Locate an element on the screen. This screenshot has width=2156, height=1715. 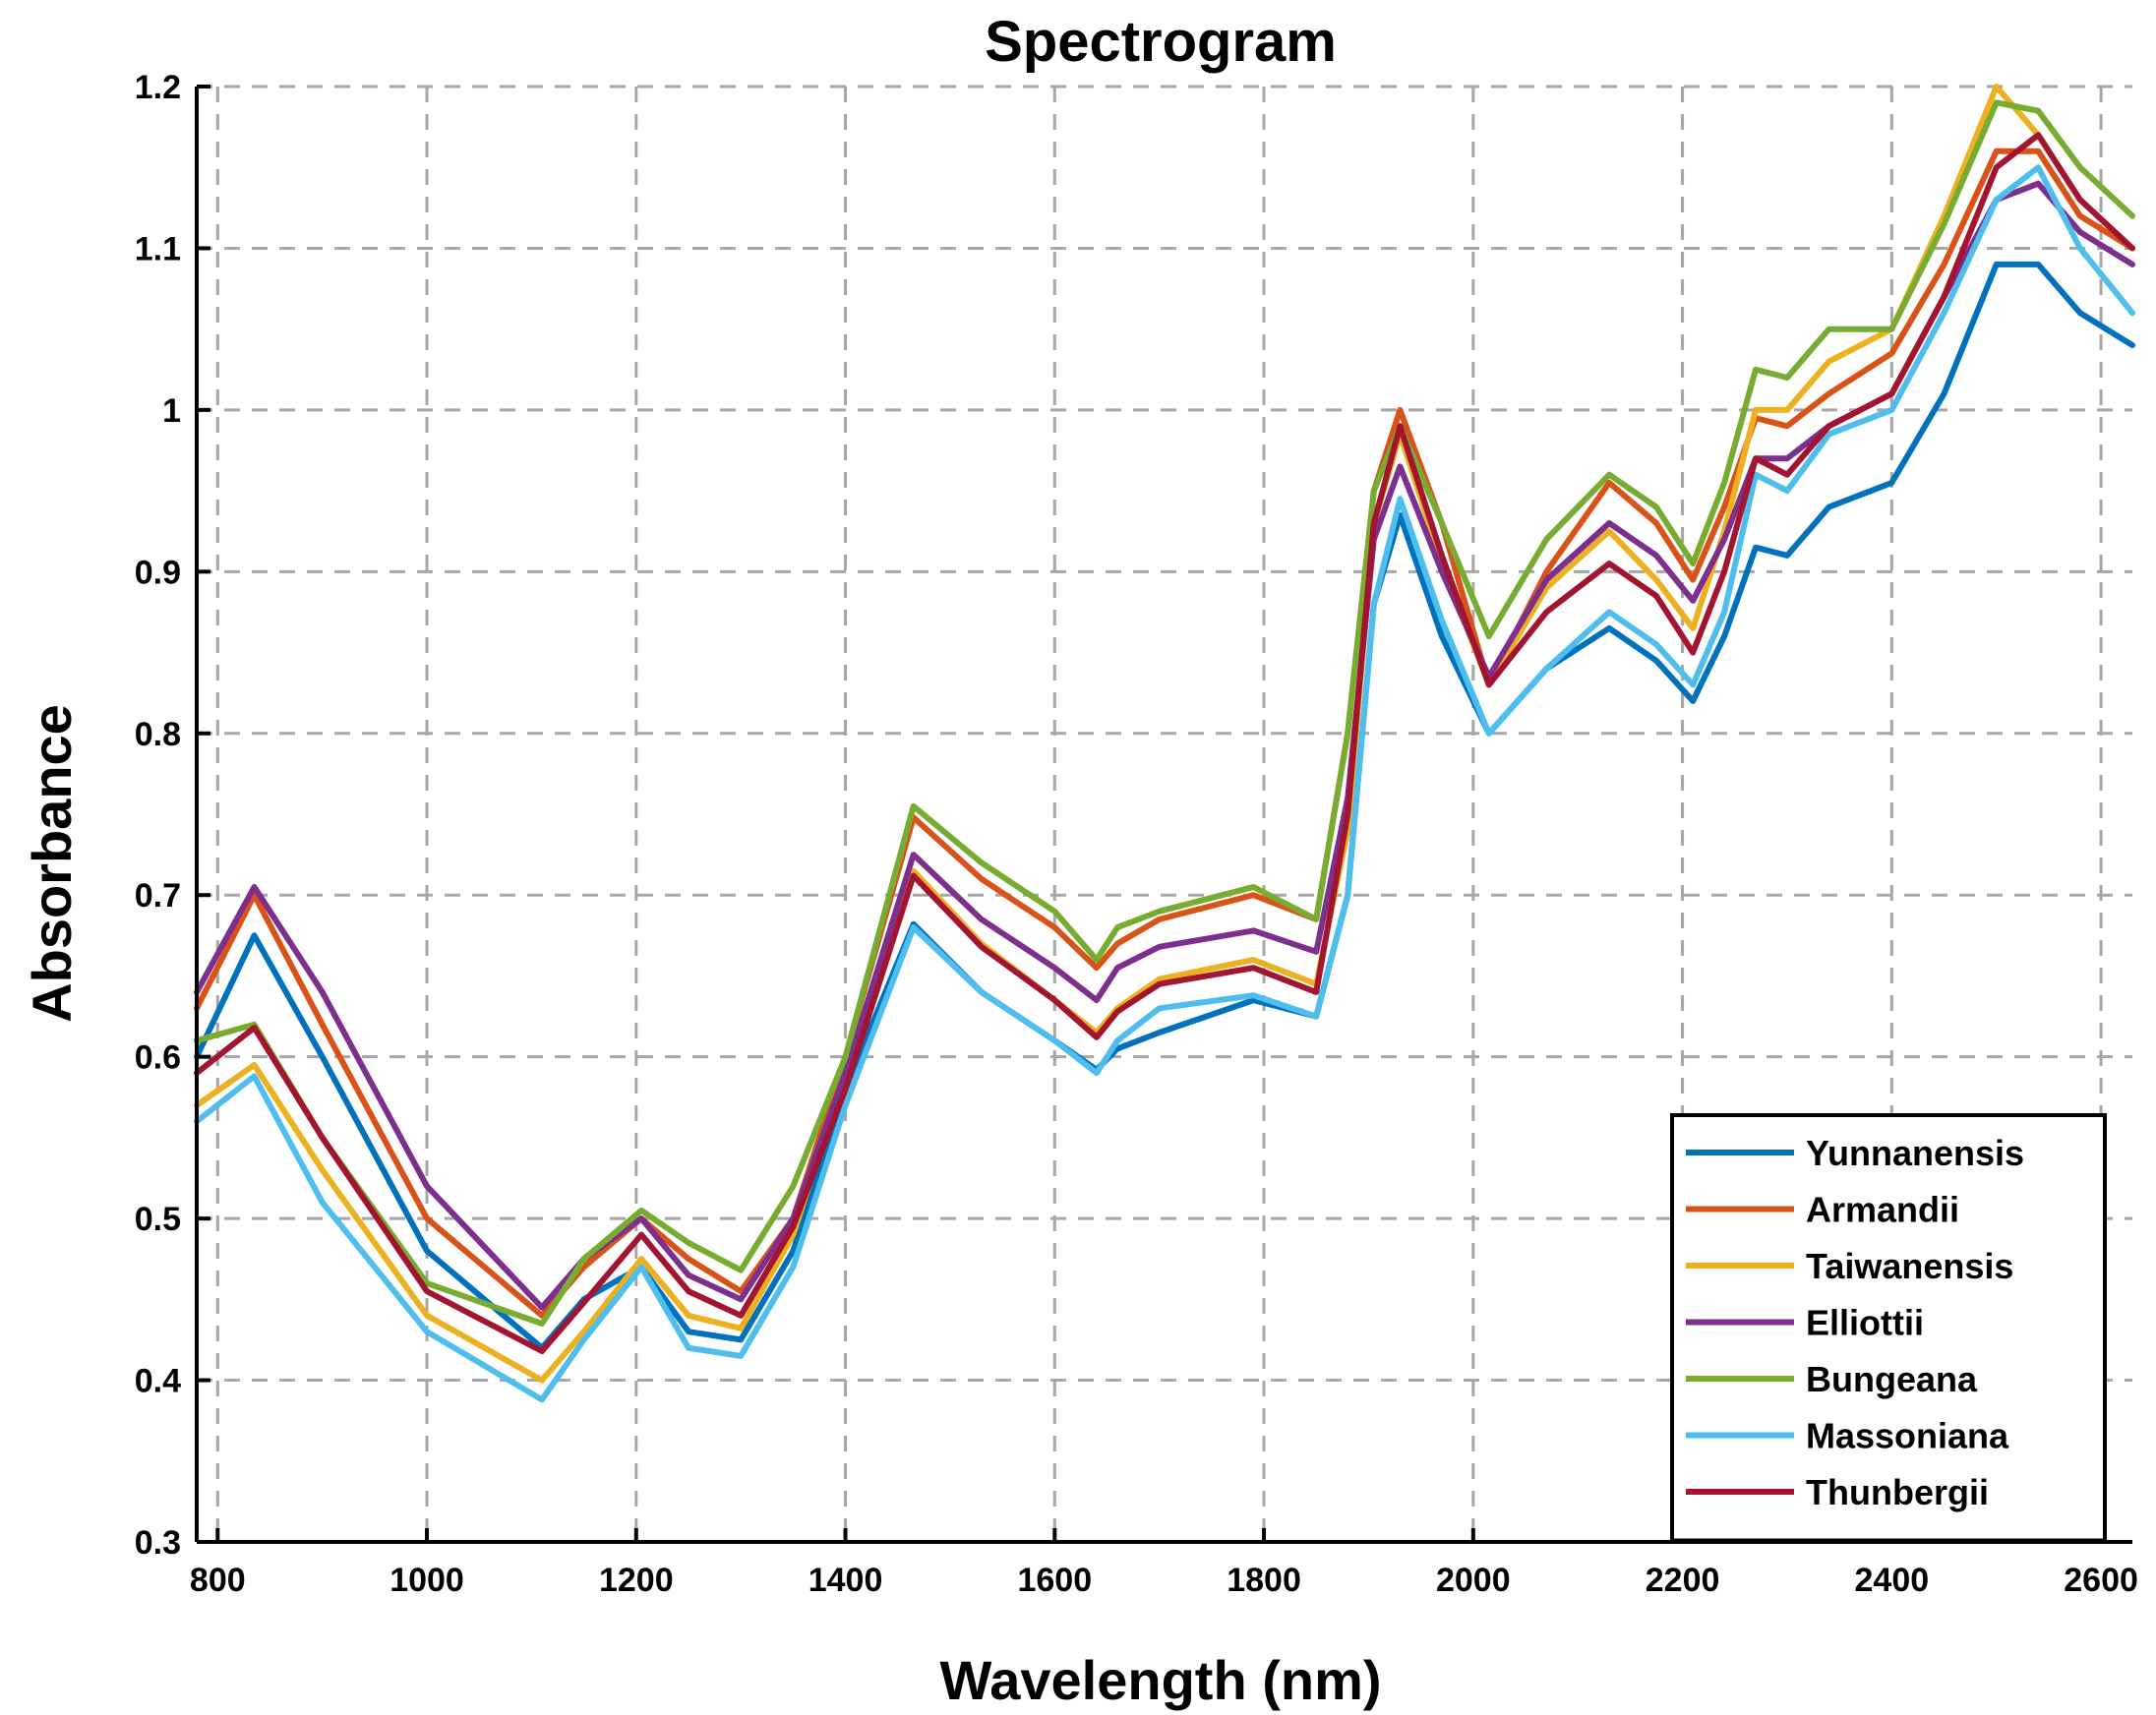
chart-title: Spectrogram is located at coordinates (1161, 42).